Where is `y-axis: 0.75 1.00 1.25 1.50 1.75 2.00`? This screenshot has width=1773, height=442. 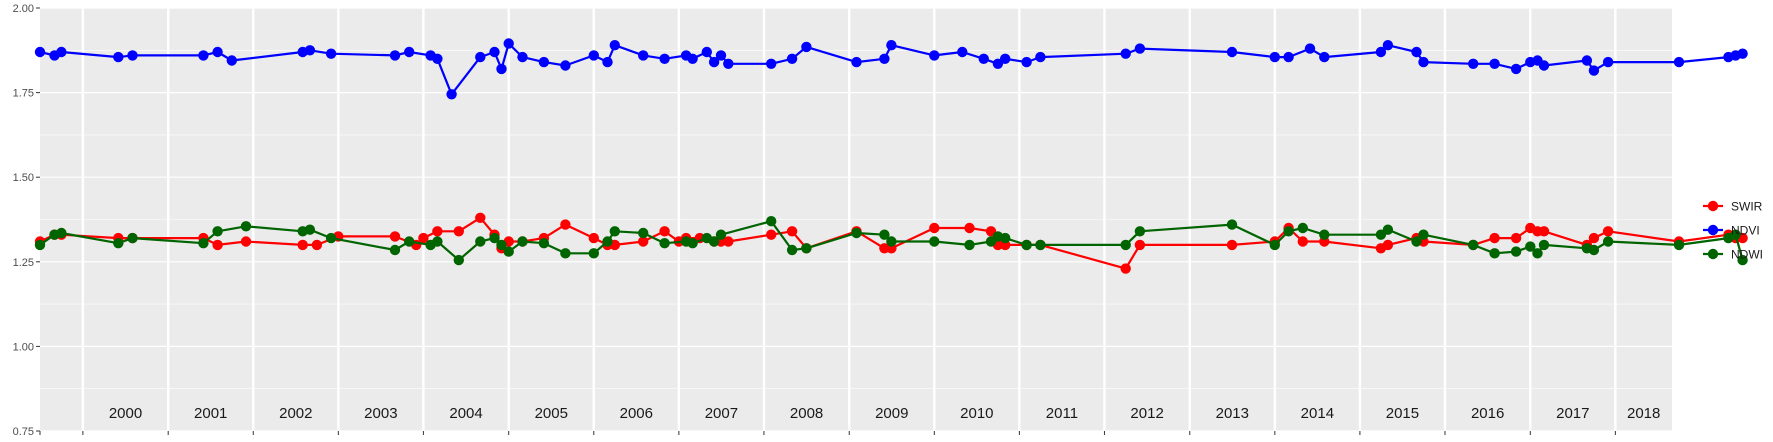
y-axis: 0.75 1.00 1.25 1.50 1.75 2.00 is located at coordinates (26, 220).